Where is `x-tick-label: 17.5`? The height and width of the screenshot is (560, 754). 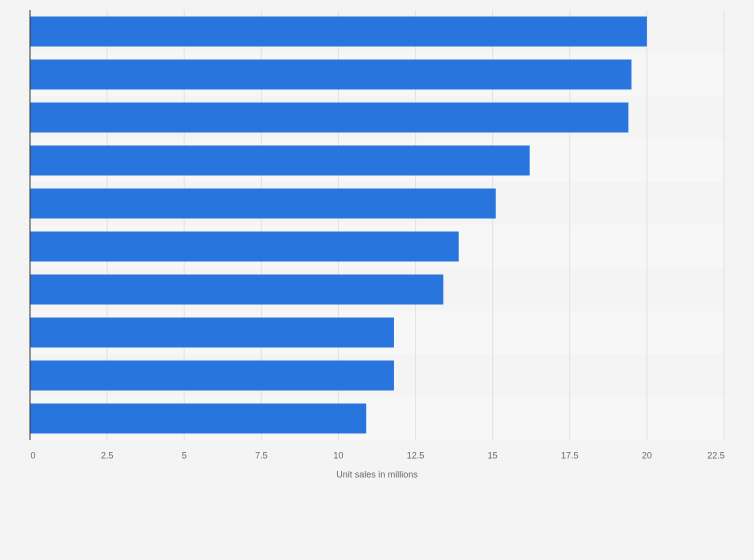 x-tick-label: 17.5 is located at coordinates (570, 455).